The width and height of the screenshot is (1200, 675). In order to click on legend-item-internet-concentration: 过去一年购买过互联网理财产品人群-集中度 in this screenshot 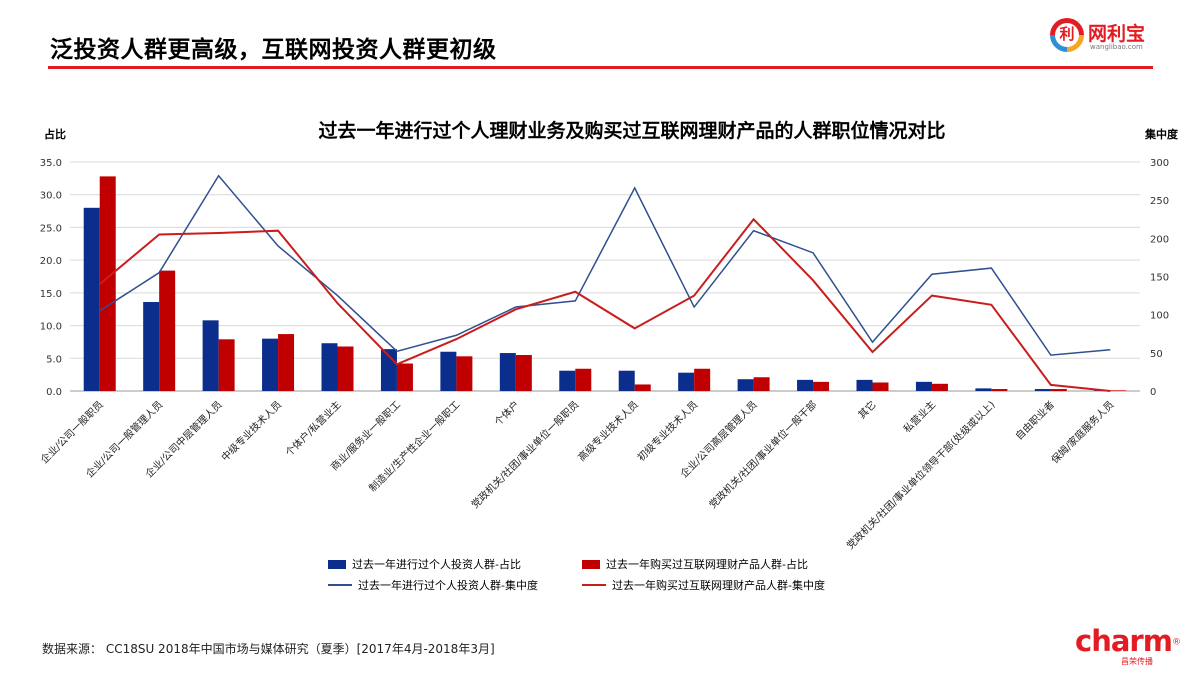, I will do `click(703, 585)`.